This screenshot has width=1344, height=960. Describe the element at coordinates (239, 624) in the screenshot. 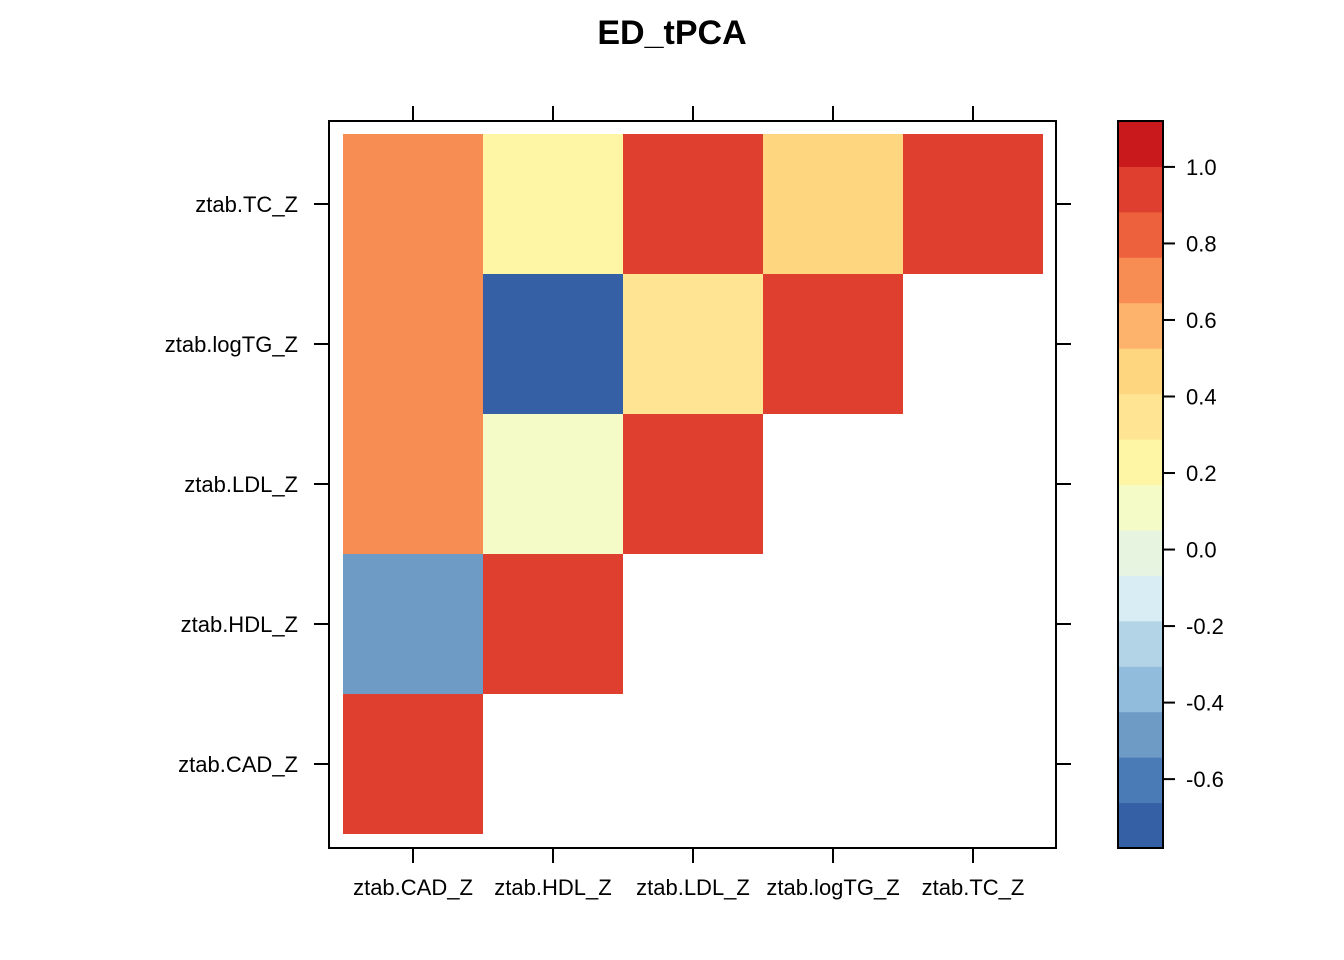

I see `y-tick-label-ztab-hdl-z: ztab.HDL_Z` at that location.